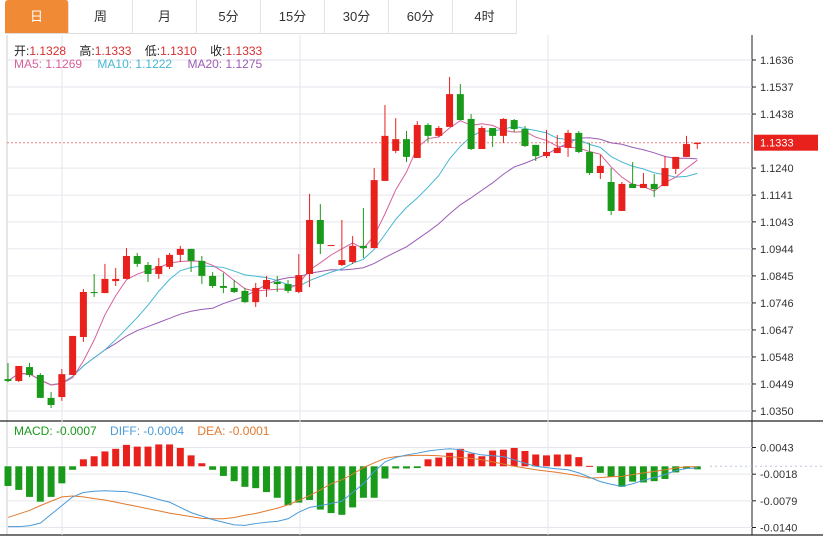 This screenshot has height=538, width=823. Describe the element at coordinates (357, 16) in the screenshot. I see `tab-5: 30分` at that location.